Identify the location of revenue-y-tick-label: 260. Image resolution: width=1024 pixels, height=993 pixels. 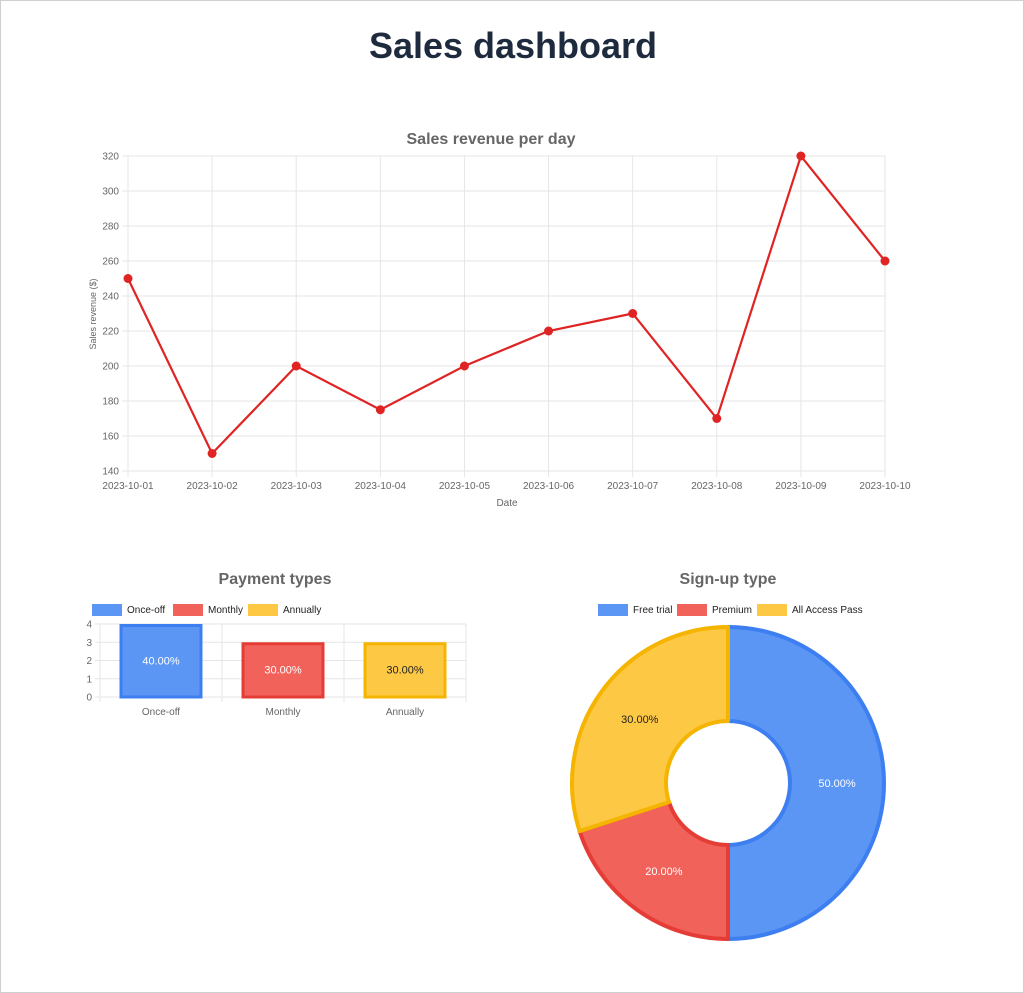
(110, 262).